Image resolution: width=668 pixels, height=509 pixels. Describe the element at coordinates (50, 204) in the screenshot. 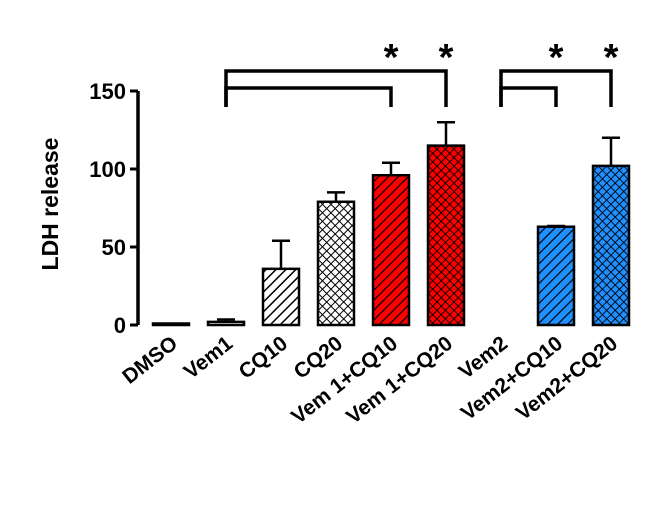

I see `y-axis-label: LDH release` at that location.